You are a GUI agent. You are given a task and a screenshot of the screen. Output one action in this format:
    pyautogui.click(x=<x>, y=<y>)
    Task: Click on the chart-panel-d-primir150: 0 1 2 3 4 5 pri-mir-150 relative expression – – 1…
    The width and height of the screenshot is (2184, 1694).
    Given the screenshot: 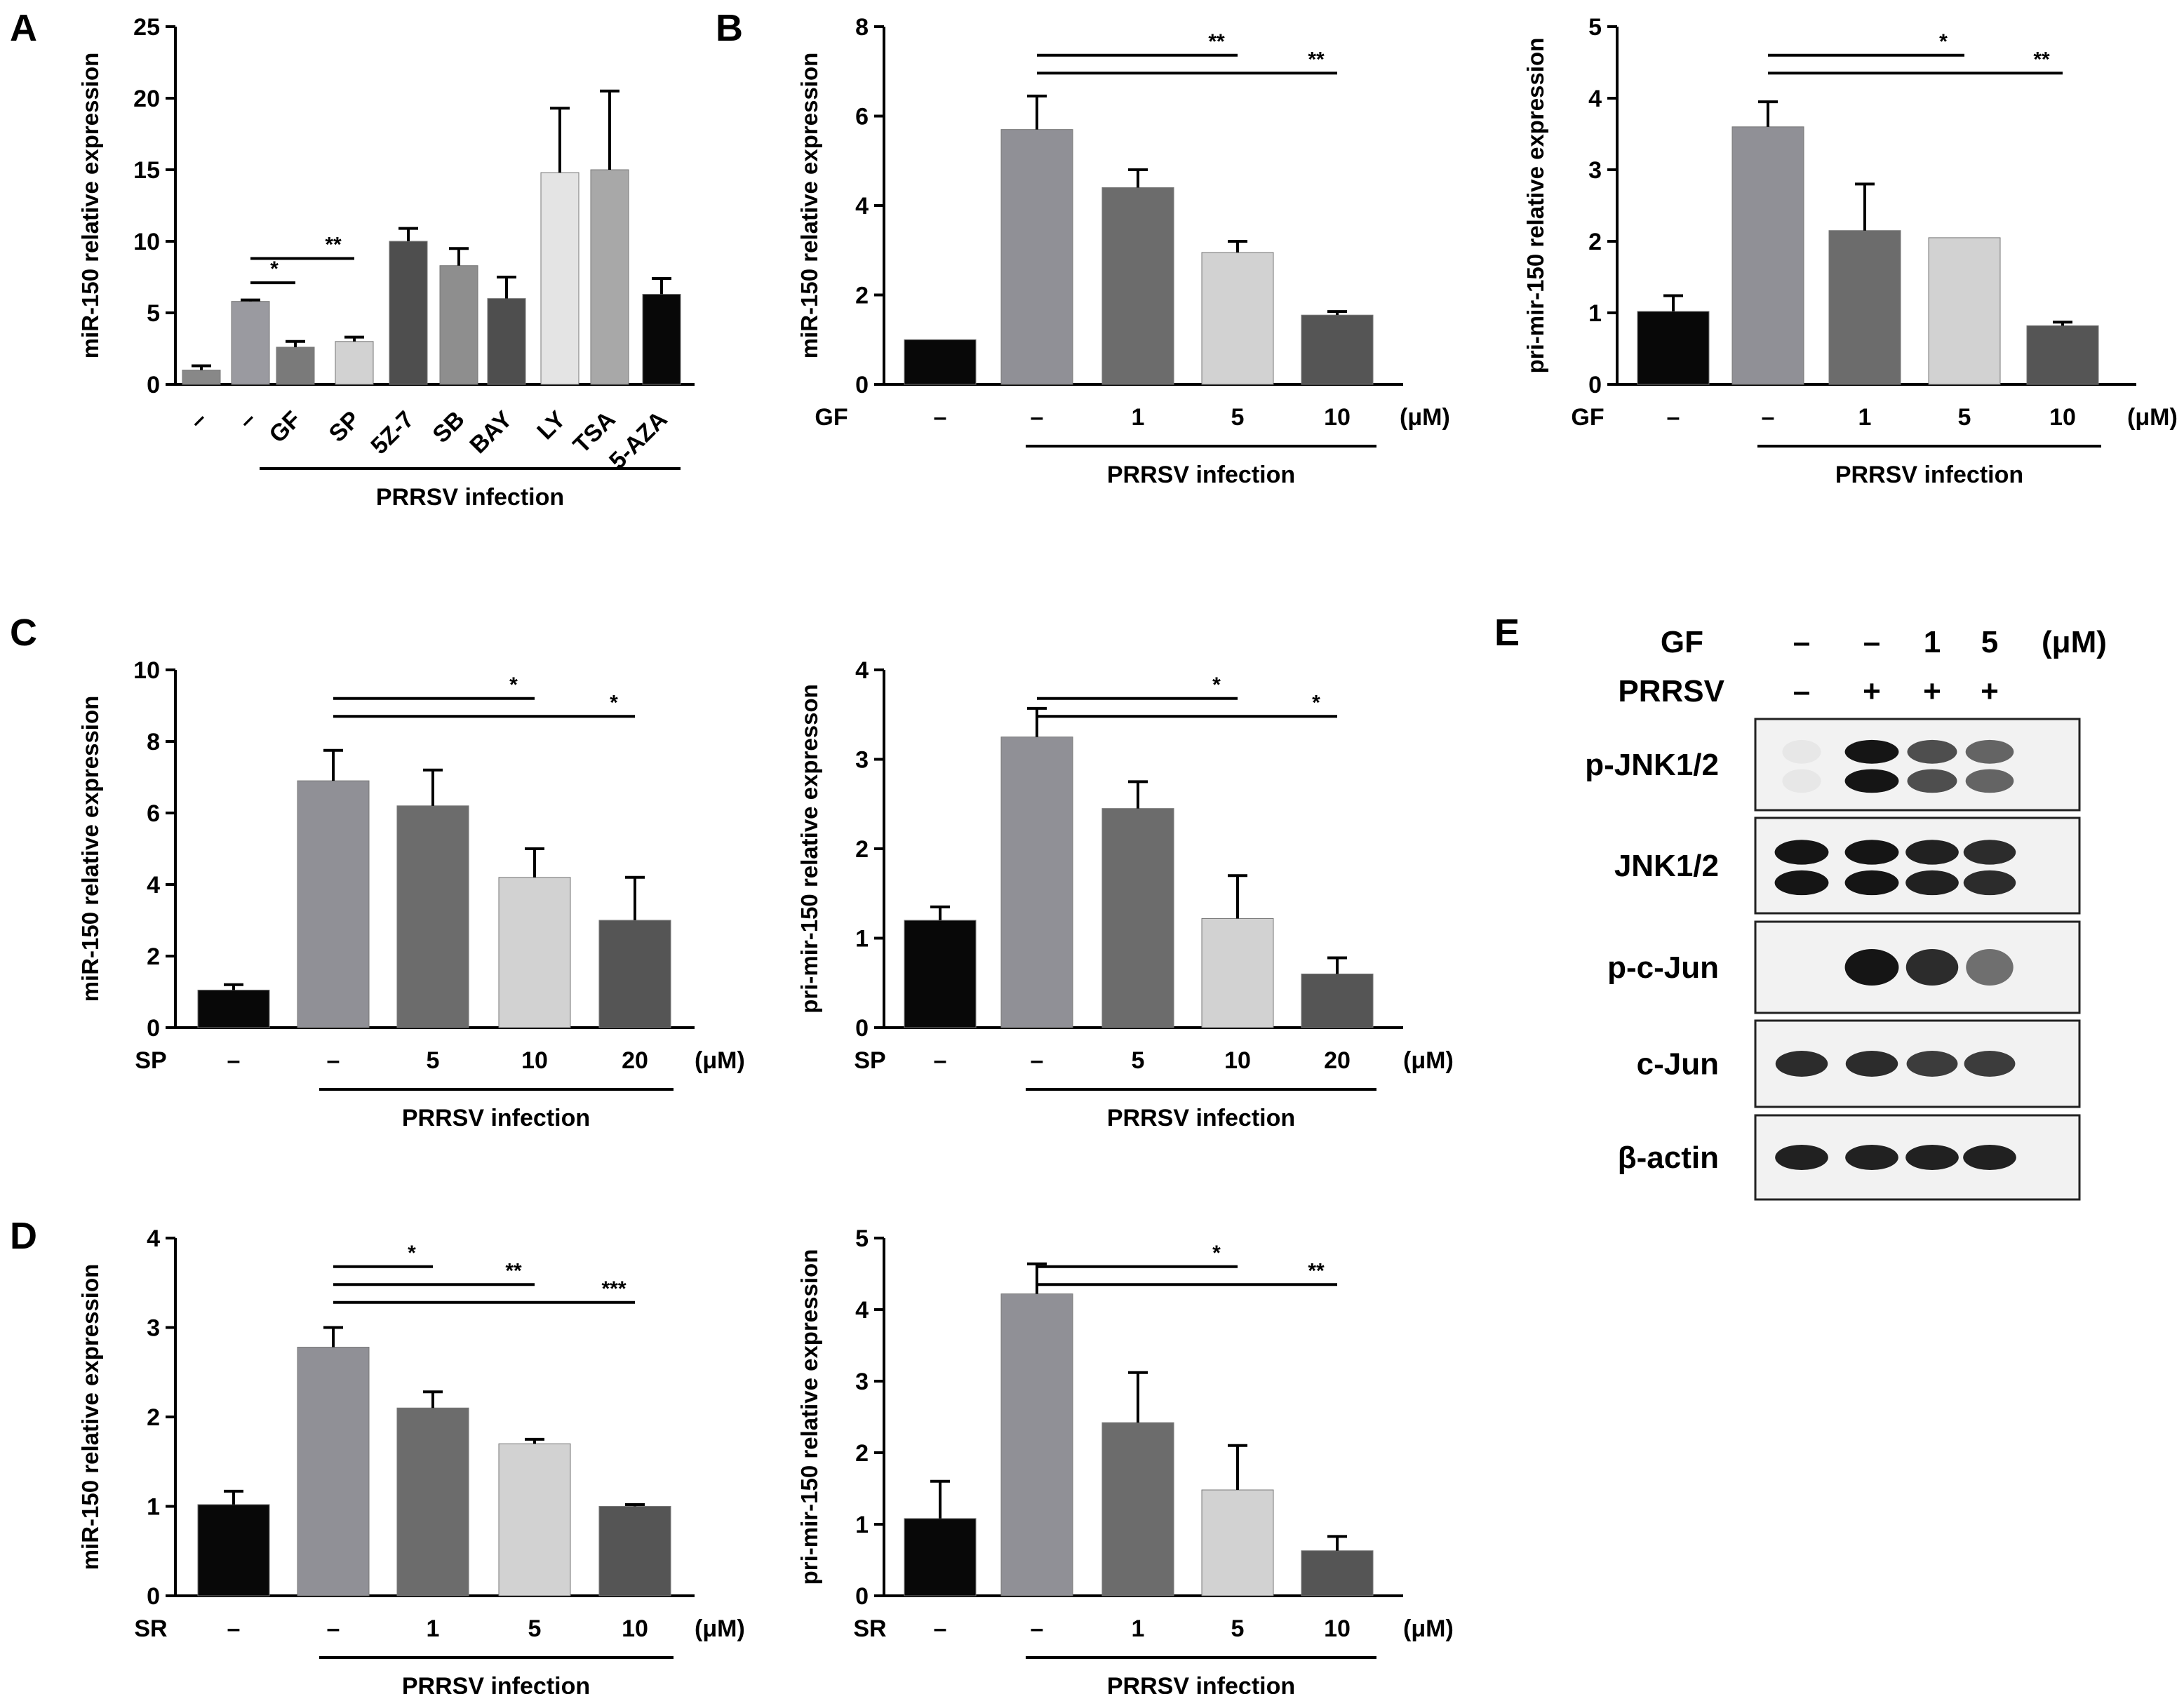 What is the action you would take?
    pyautogui.click(x=1125, y=1460)
    